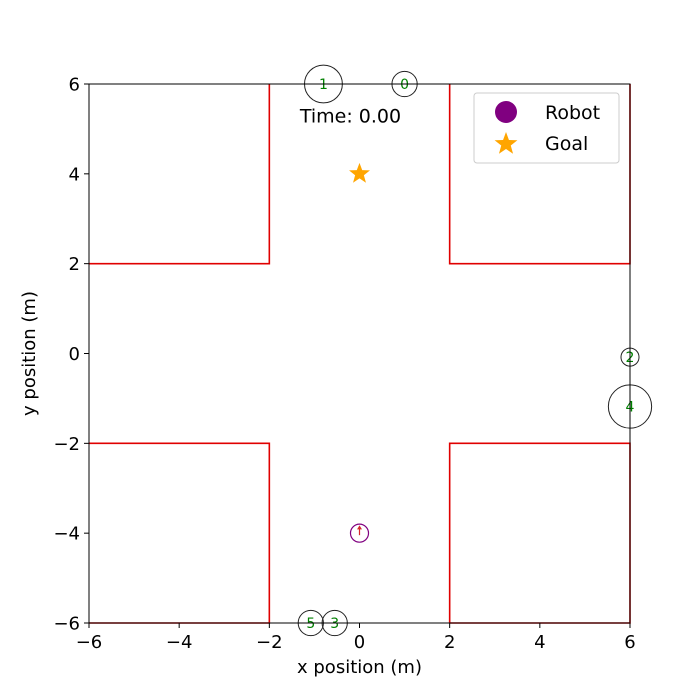 This screenshot has height=700, width=700. Describe the element at coordinates (66, 534) in the screenshot. I see `y-tick-label: −4` at that location.